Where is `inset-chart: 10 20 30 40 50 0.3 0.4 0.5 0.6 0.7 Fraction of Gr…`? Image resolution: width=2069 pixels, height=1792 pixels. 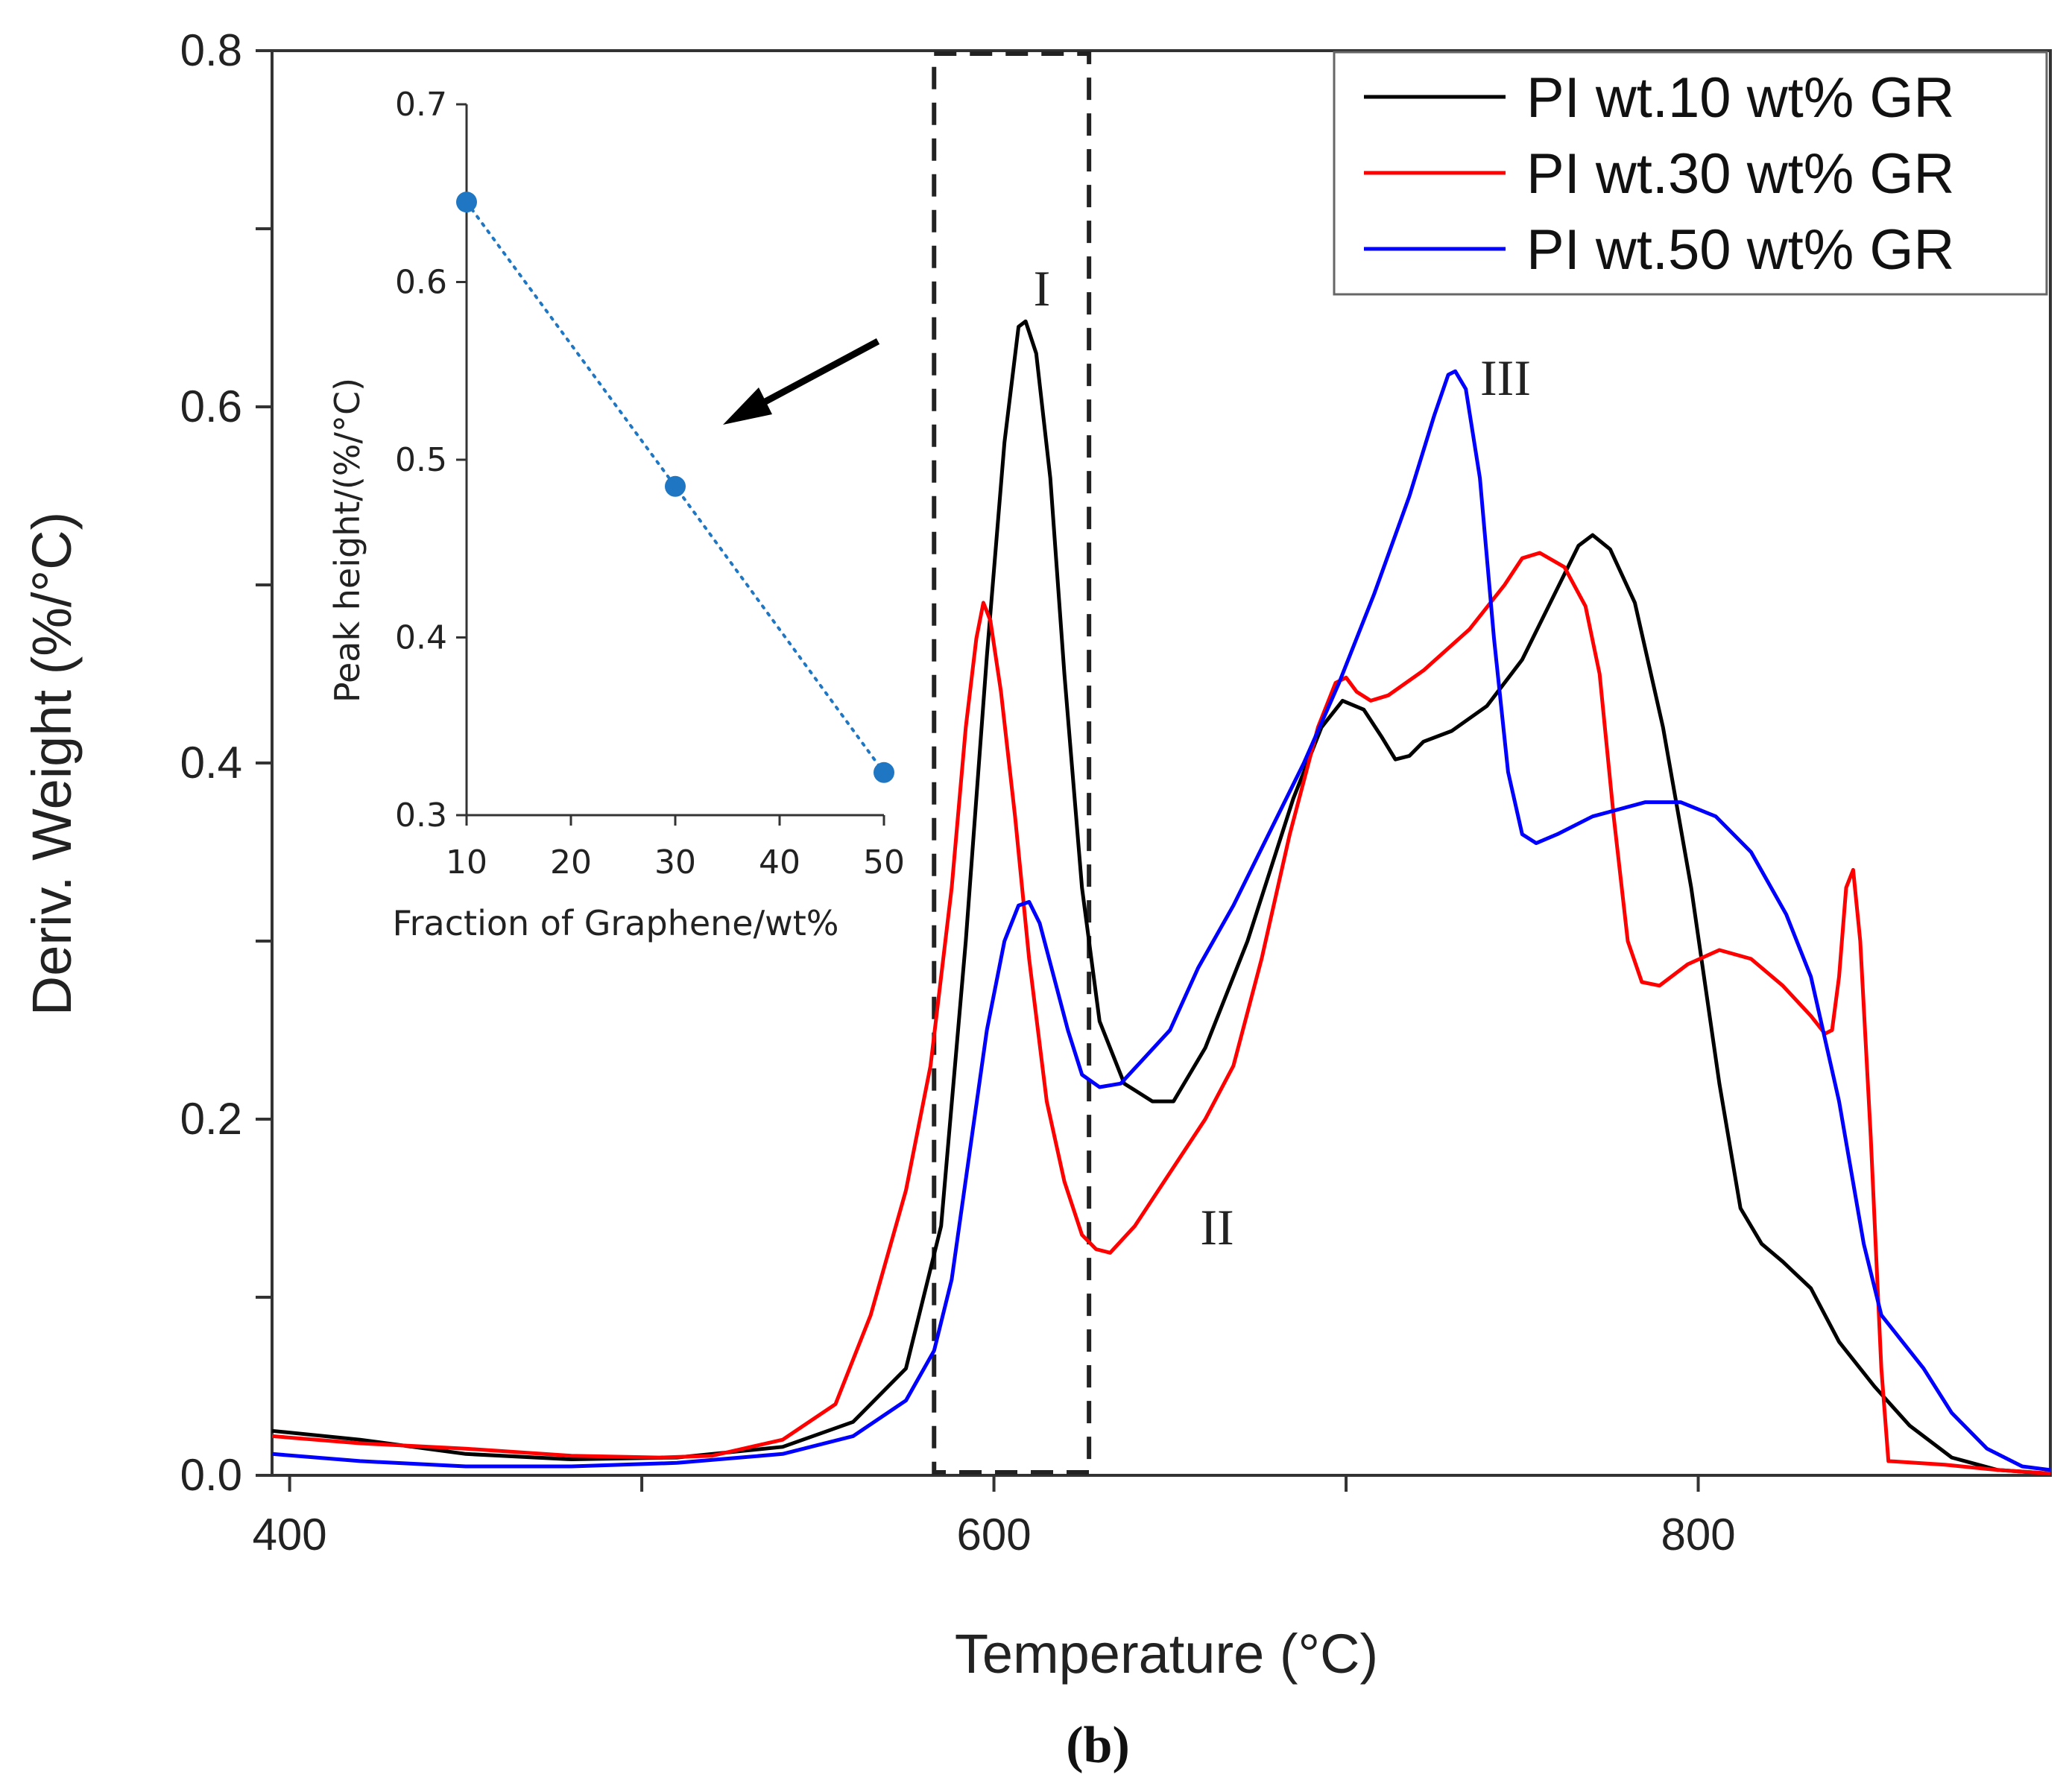
inset-chart: 10 20 30 40 50 0.3 0.4 0.5 0.6 0.7 Fraction of Gr… is located at coordinates (616, 514).